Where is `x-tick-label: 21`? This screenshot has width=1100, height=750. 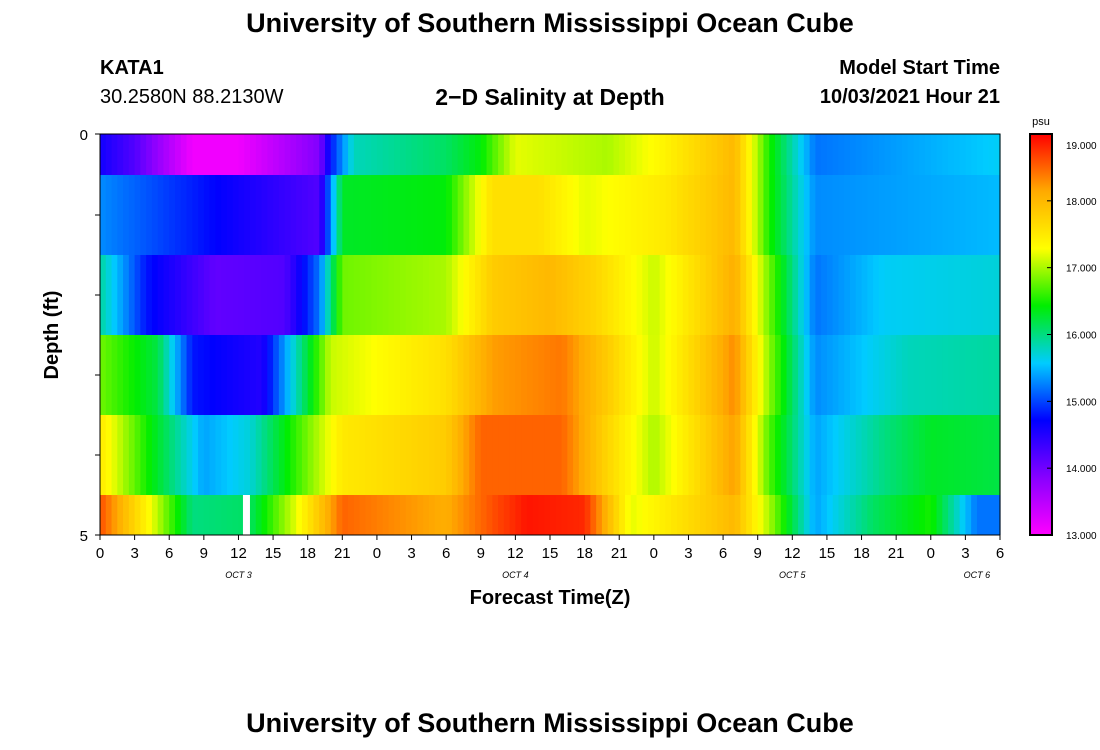
x-tick-label: 21 is located at coordinates (619, 553).